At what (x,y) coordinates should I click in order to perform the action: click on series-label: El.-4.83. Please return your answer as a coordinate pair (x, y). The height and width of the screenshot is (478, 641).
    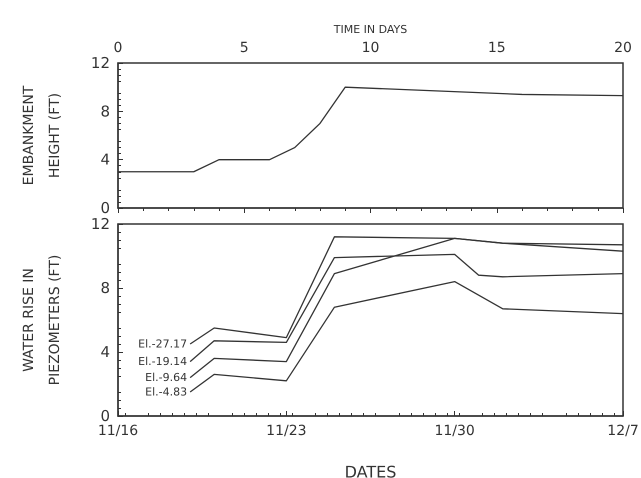
    Looking at the image, I should click on (166, 392).